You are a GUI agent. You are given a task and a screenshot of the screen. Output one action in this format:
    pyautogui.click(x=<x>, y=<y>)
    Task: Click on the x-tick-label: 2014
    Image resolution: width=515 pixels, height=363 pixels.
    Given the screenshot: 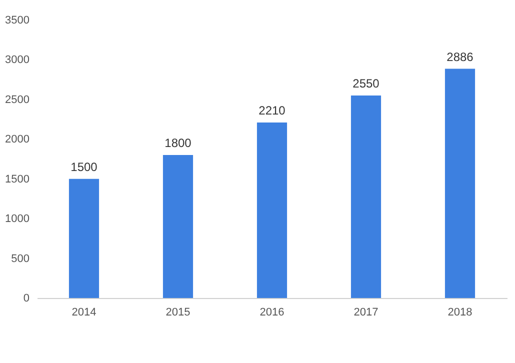 What is the action you would take?
    pyautogui.click(x=84, y=312)
    